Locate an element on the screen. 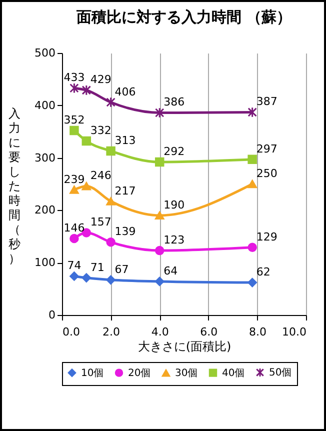 The image size is (326, 431). data-label: 352 is located at coordinates (74, 120).